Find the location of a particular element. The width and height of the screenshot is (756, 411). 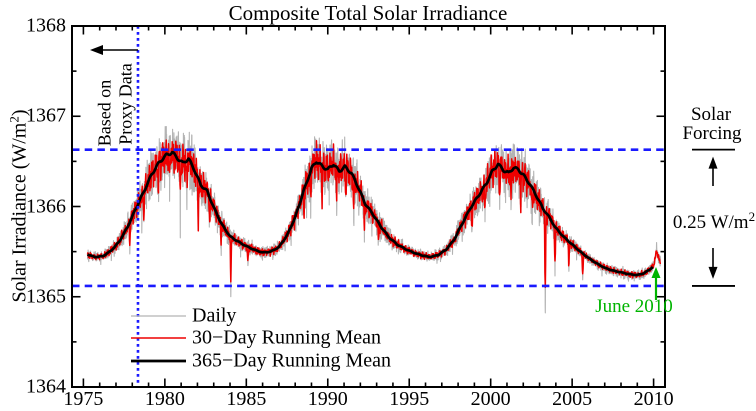

solar-forcing-label-line2: Forcing is located at coordinates (712, 133).